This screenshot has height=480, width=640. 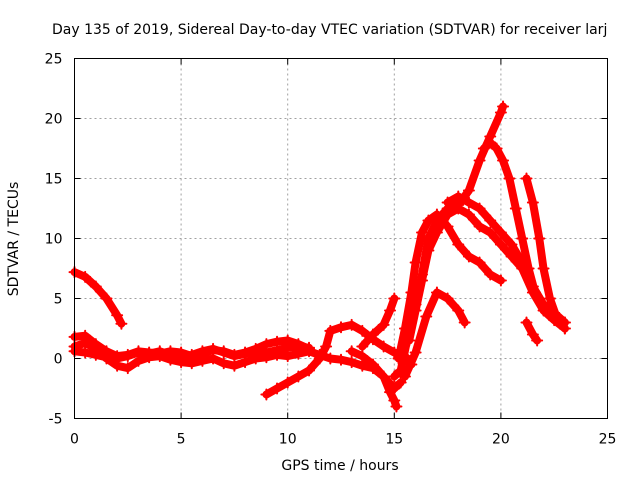 I want to click on series-band, so click(x=532, y=331).